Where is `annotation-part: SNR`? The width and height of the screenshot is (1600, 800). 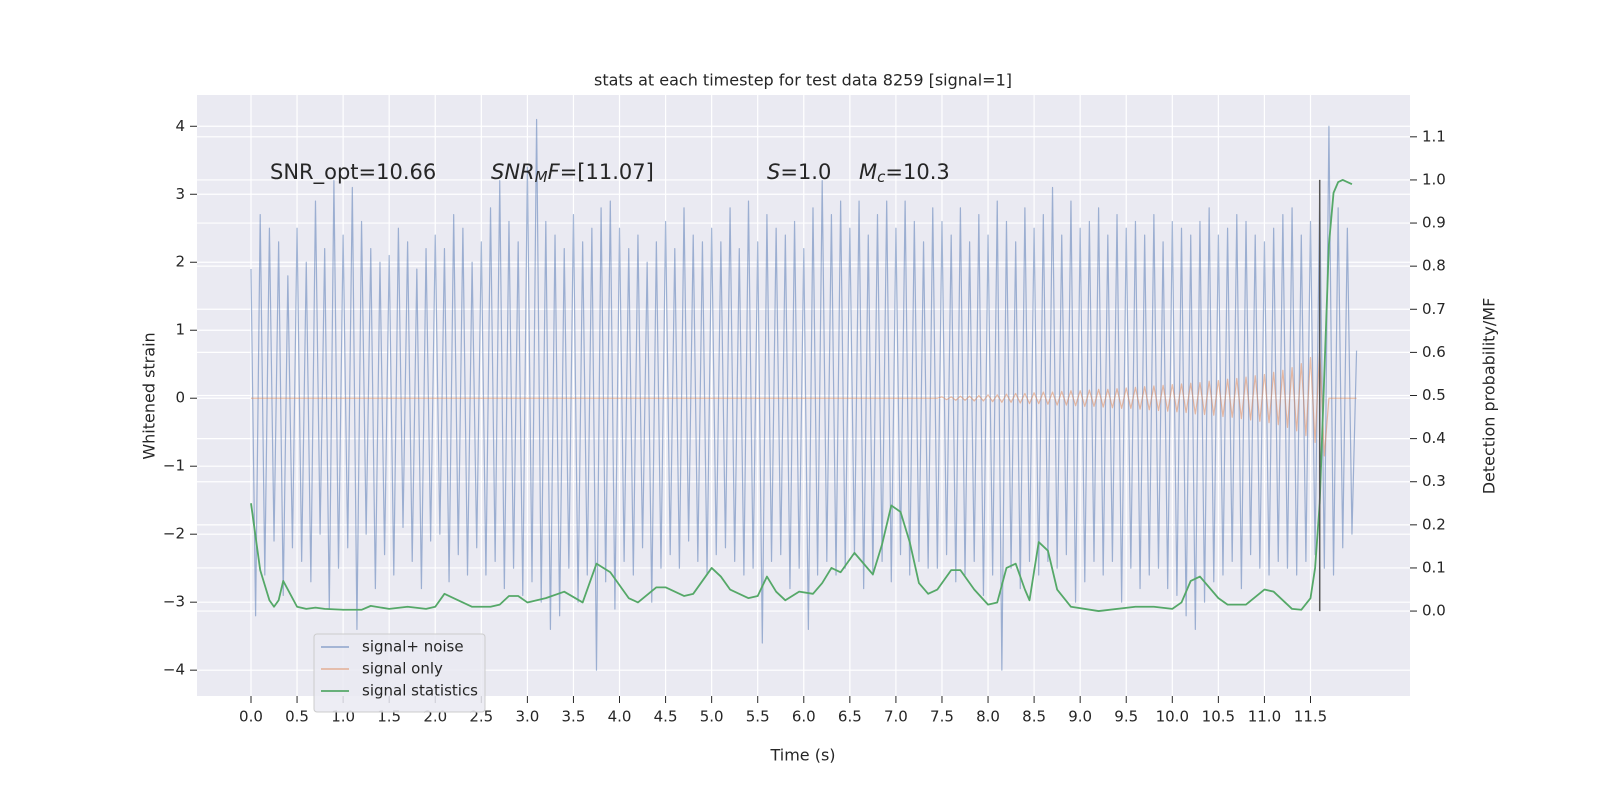 annotation-part: SNR is located at coordinates (513, 172).